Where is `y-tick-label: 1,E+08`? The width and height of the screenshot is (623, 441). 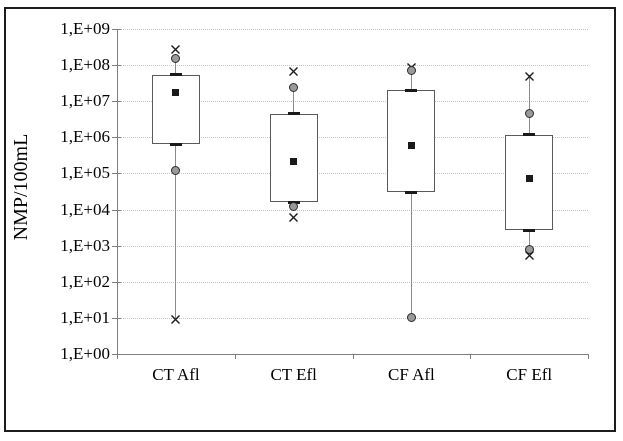 y-tick-label: 1,E+08 is located at coordinates (85, 65).